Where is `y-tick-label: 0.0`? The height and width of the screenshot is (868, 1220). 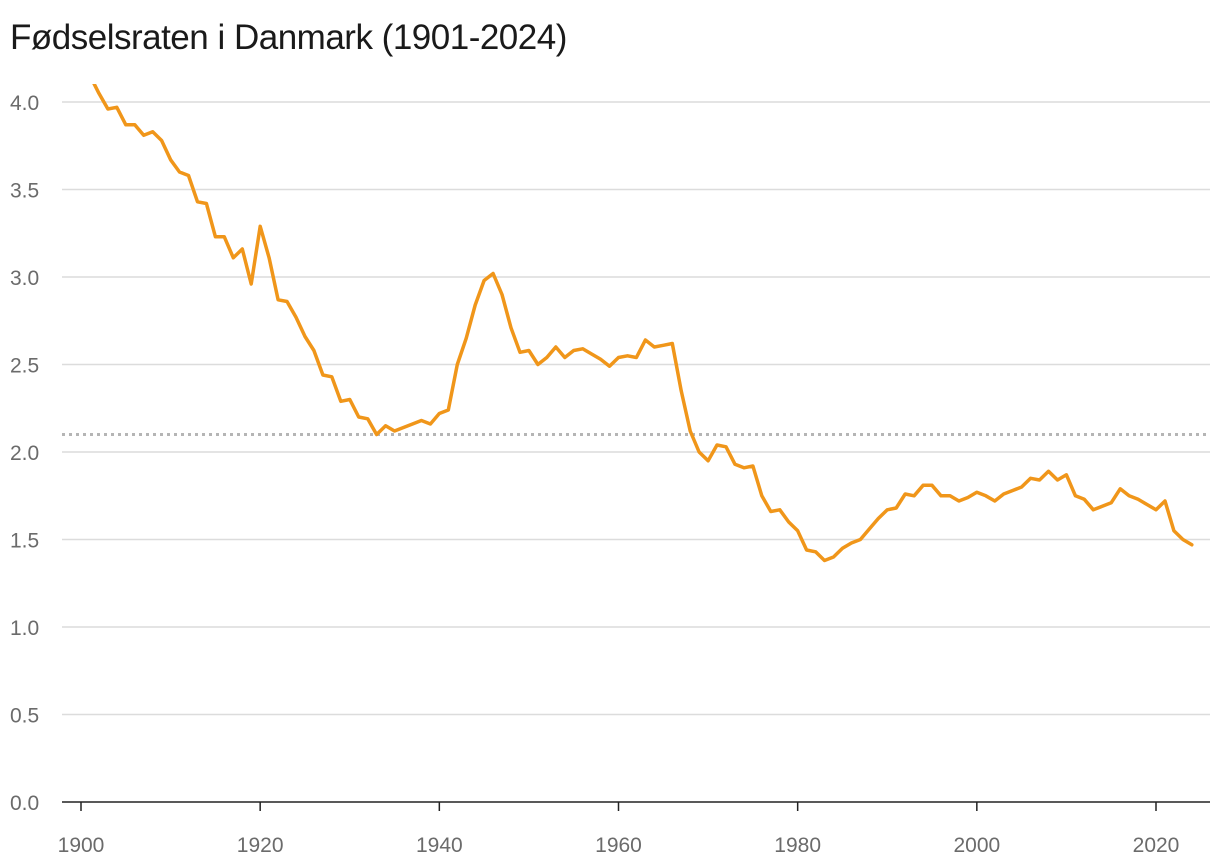 y-tick-label: 0.0 is located at coordinates (24, 803).